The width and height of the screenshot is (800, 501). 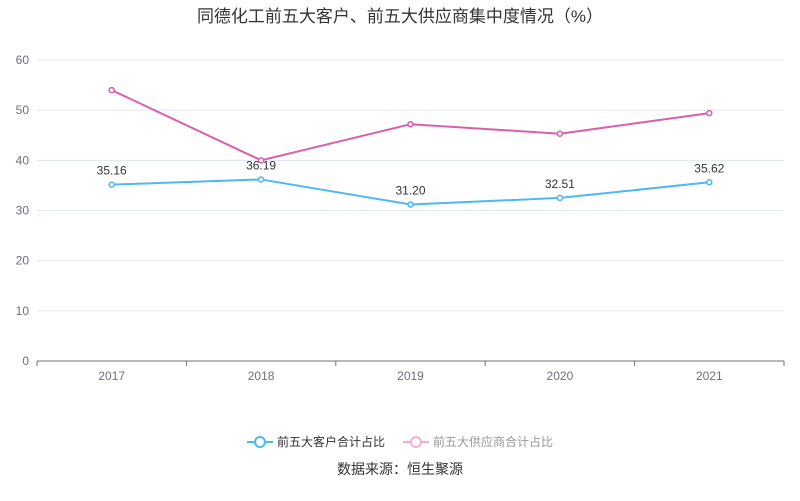 I want to click on y-tick-label: 50, so click(x=23, y=110).